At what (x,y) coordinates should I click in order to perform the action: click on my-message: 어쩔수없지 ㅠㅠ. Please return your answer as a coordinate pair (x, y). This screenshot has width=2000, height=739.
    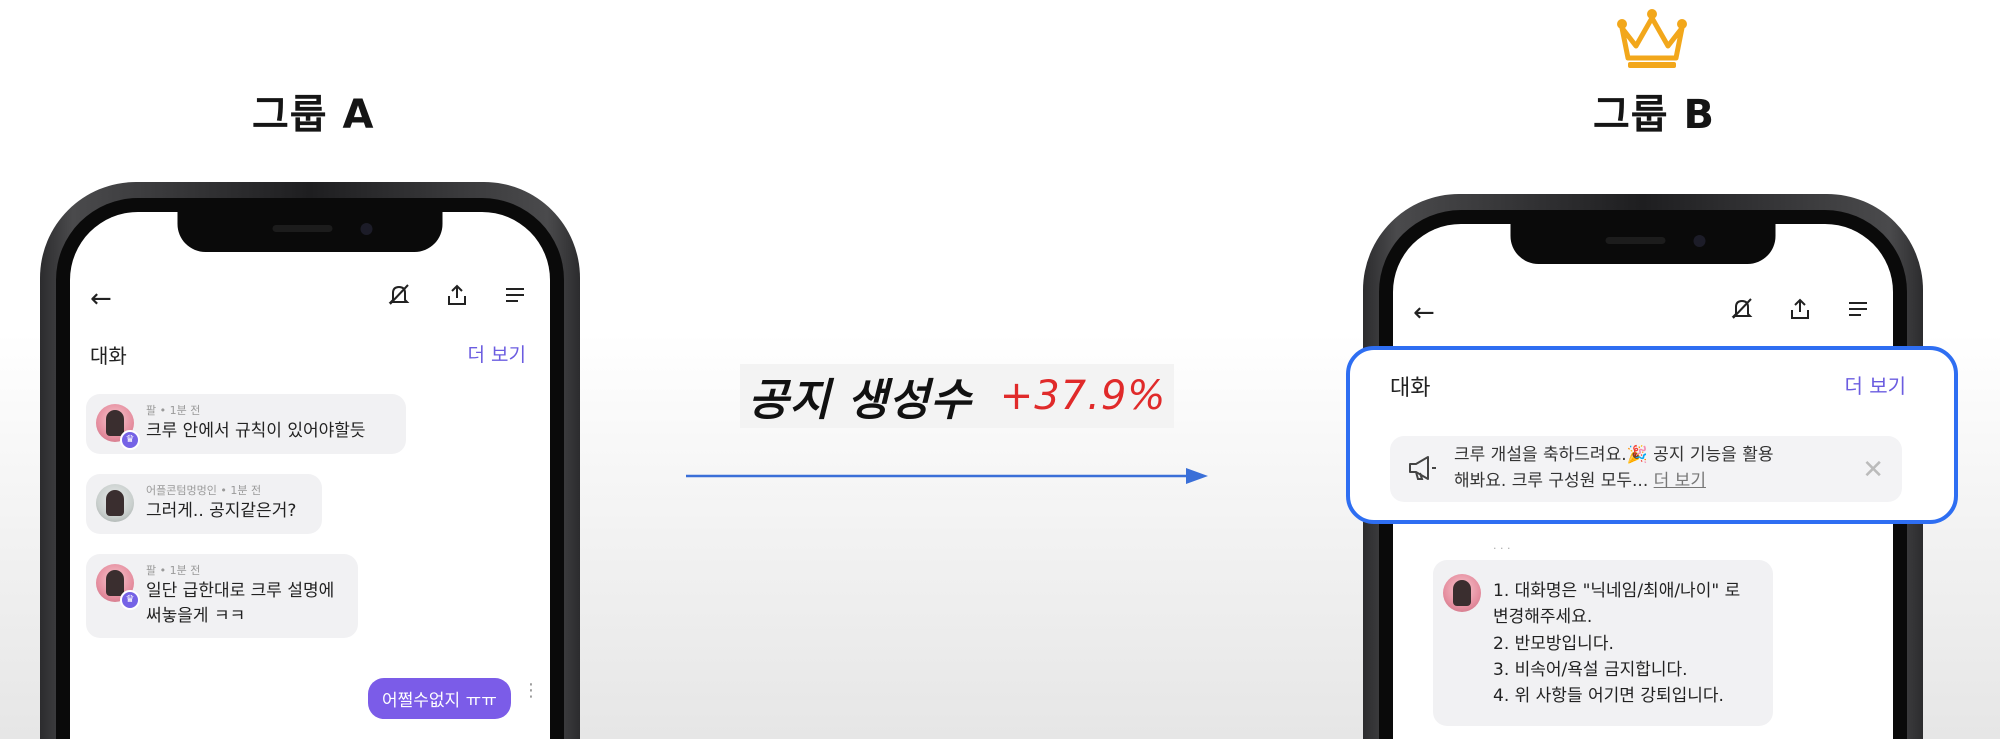
    Looking at the image, I should click on (439, 698).